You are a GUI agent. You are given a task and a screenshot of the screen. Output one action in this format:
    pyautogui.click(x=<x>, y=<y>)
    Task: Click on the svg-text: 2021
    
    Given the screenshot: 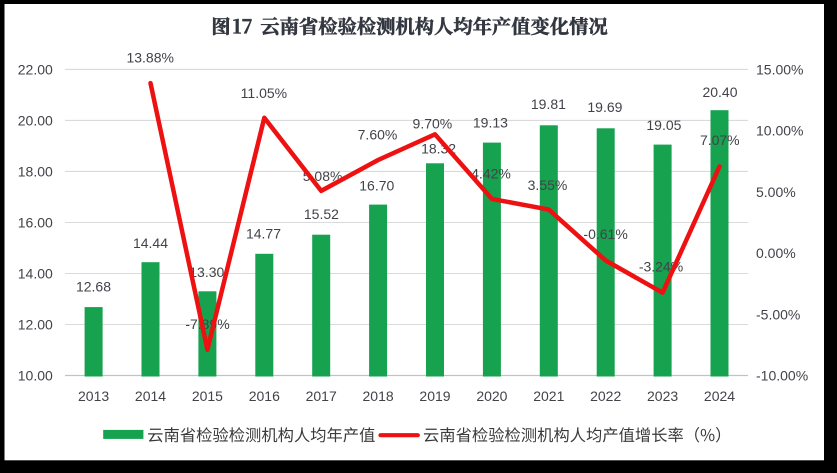 What is the action you would take?
    pyautogui.click(x=548, y=396)
    